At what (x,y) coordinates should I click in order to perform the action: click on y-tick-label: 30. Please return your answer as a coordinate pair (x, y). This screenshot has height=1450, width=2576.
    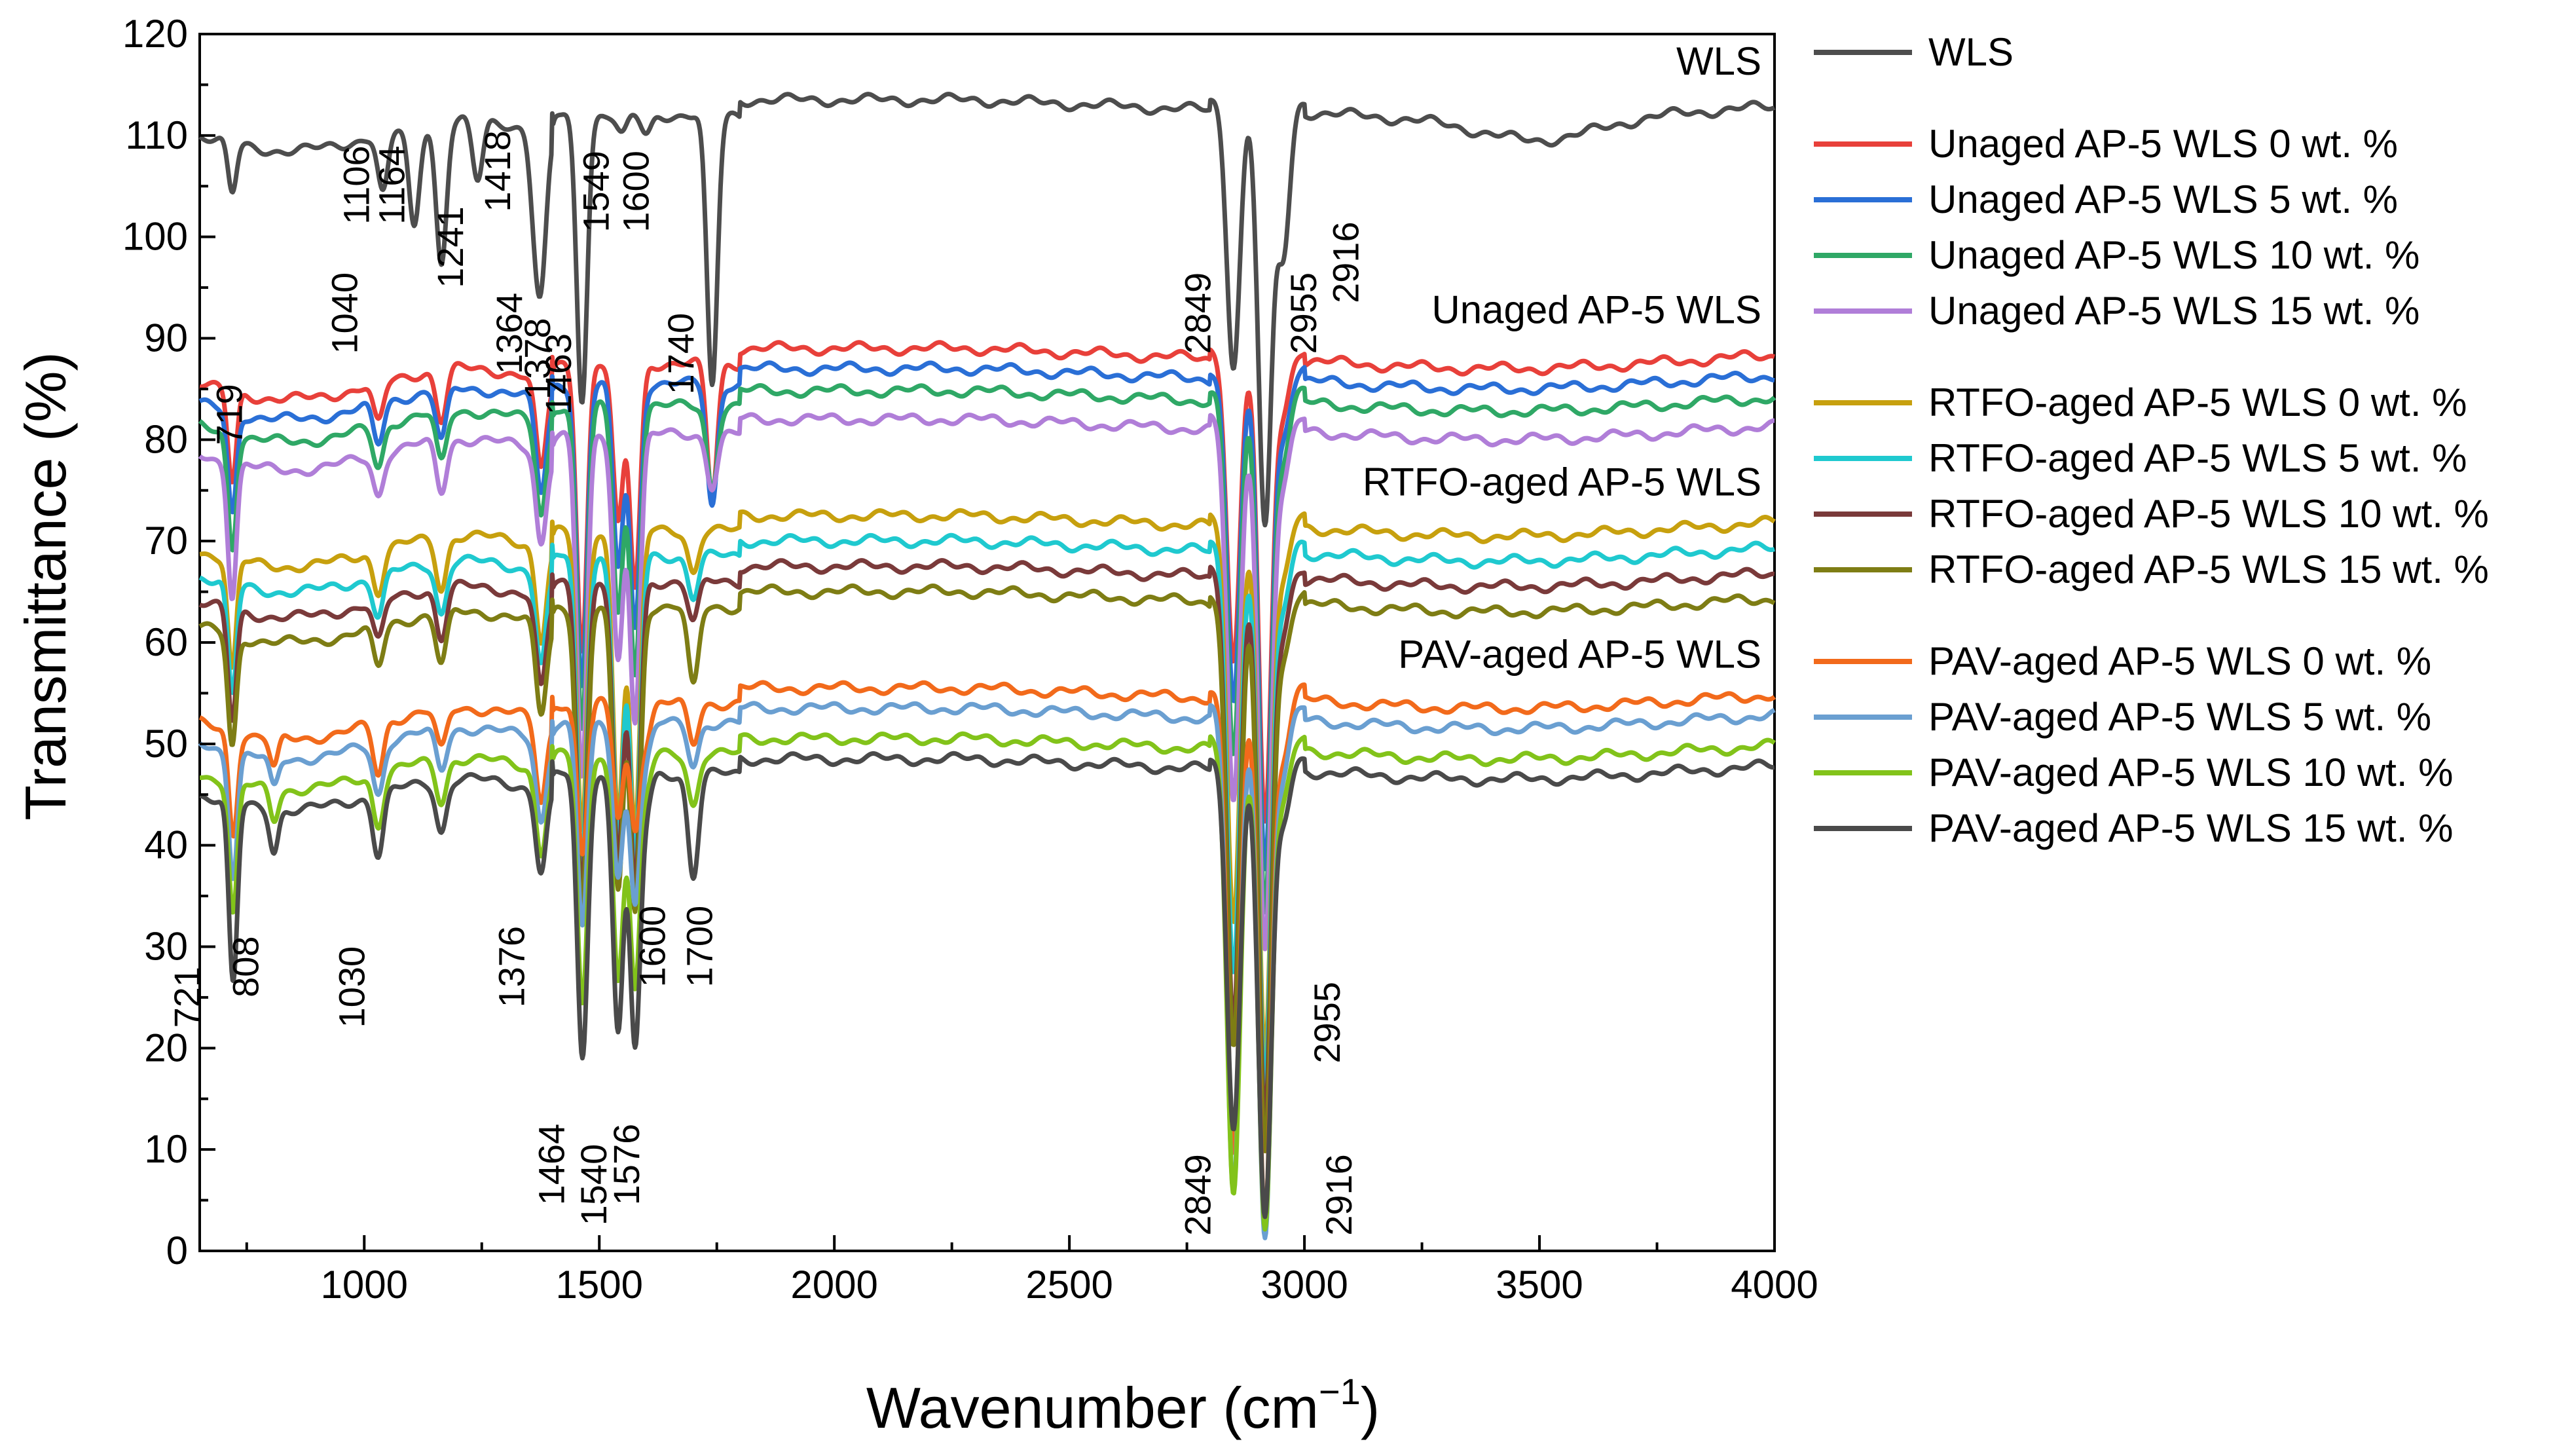
    Looking at the image, I should click on (166, 947).